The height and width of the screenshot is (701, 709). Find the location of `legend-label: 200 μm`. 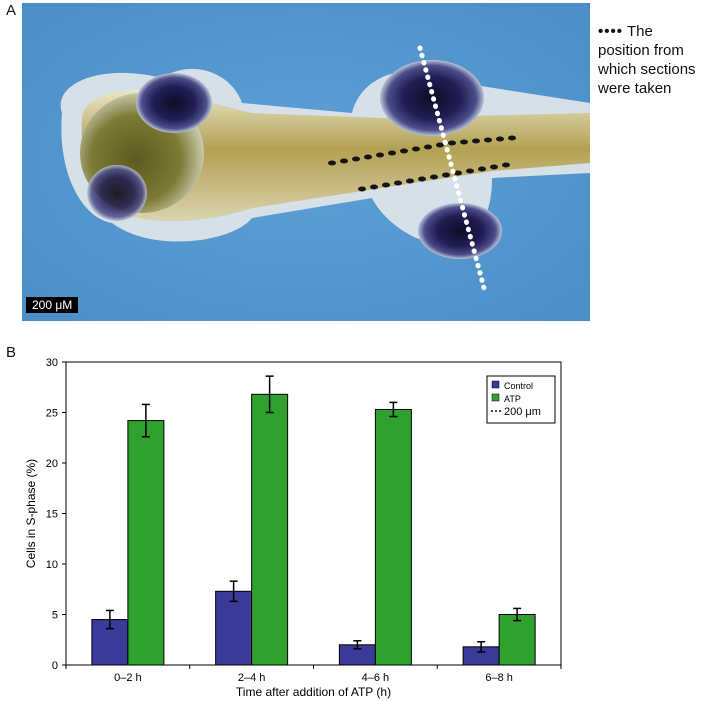

legend-label: 200 μm is located at coordinates (522, 412).